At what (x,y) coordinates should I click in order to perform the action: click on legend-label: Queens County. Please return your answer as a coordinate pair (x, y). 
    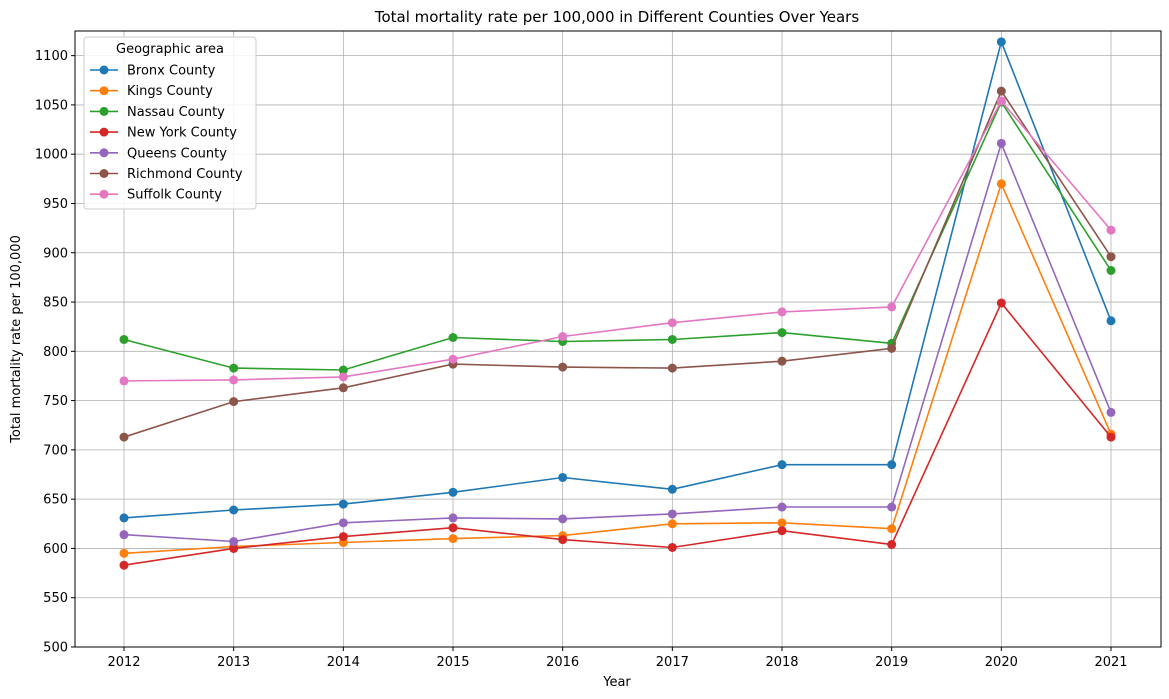
    Looking at the image, I should click on (177, 153).